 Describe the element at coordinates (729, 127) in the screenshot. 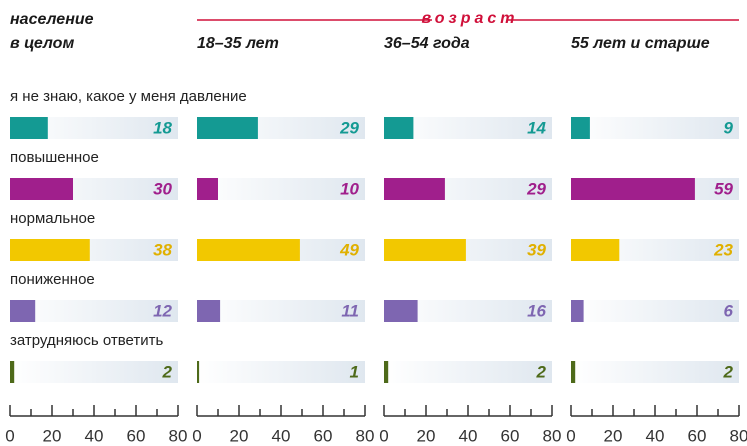

I see `value-label: 9` at that location.